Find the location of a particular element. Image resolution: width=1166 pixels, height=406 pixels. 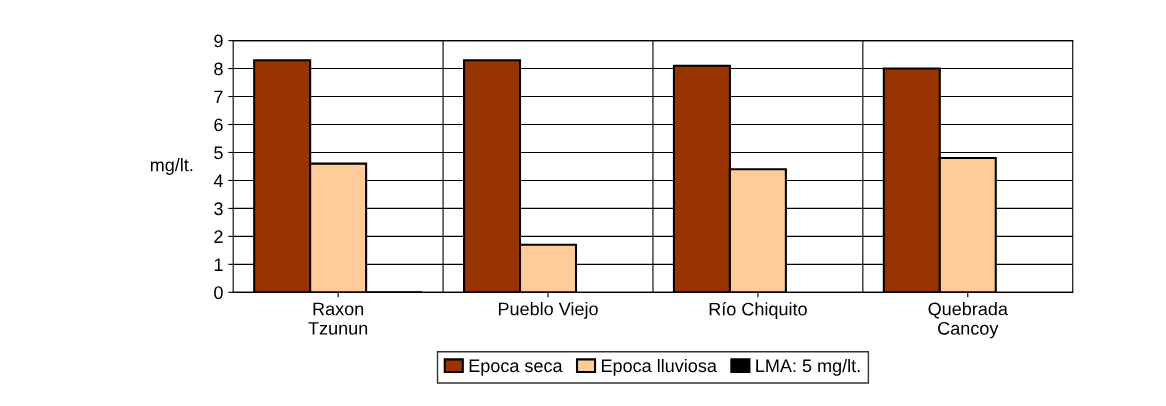

x-tick-label: Río Chiquito is located at coordinates (758, 311).